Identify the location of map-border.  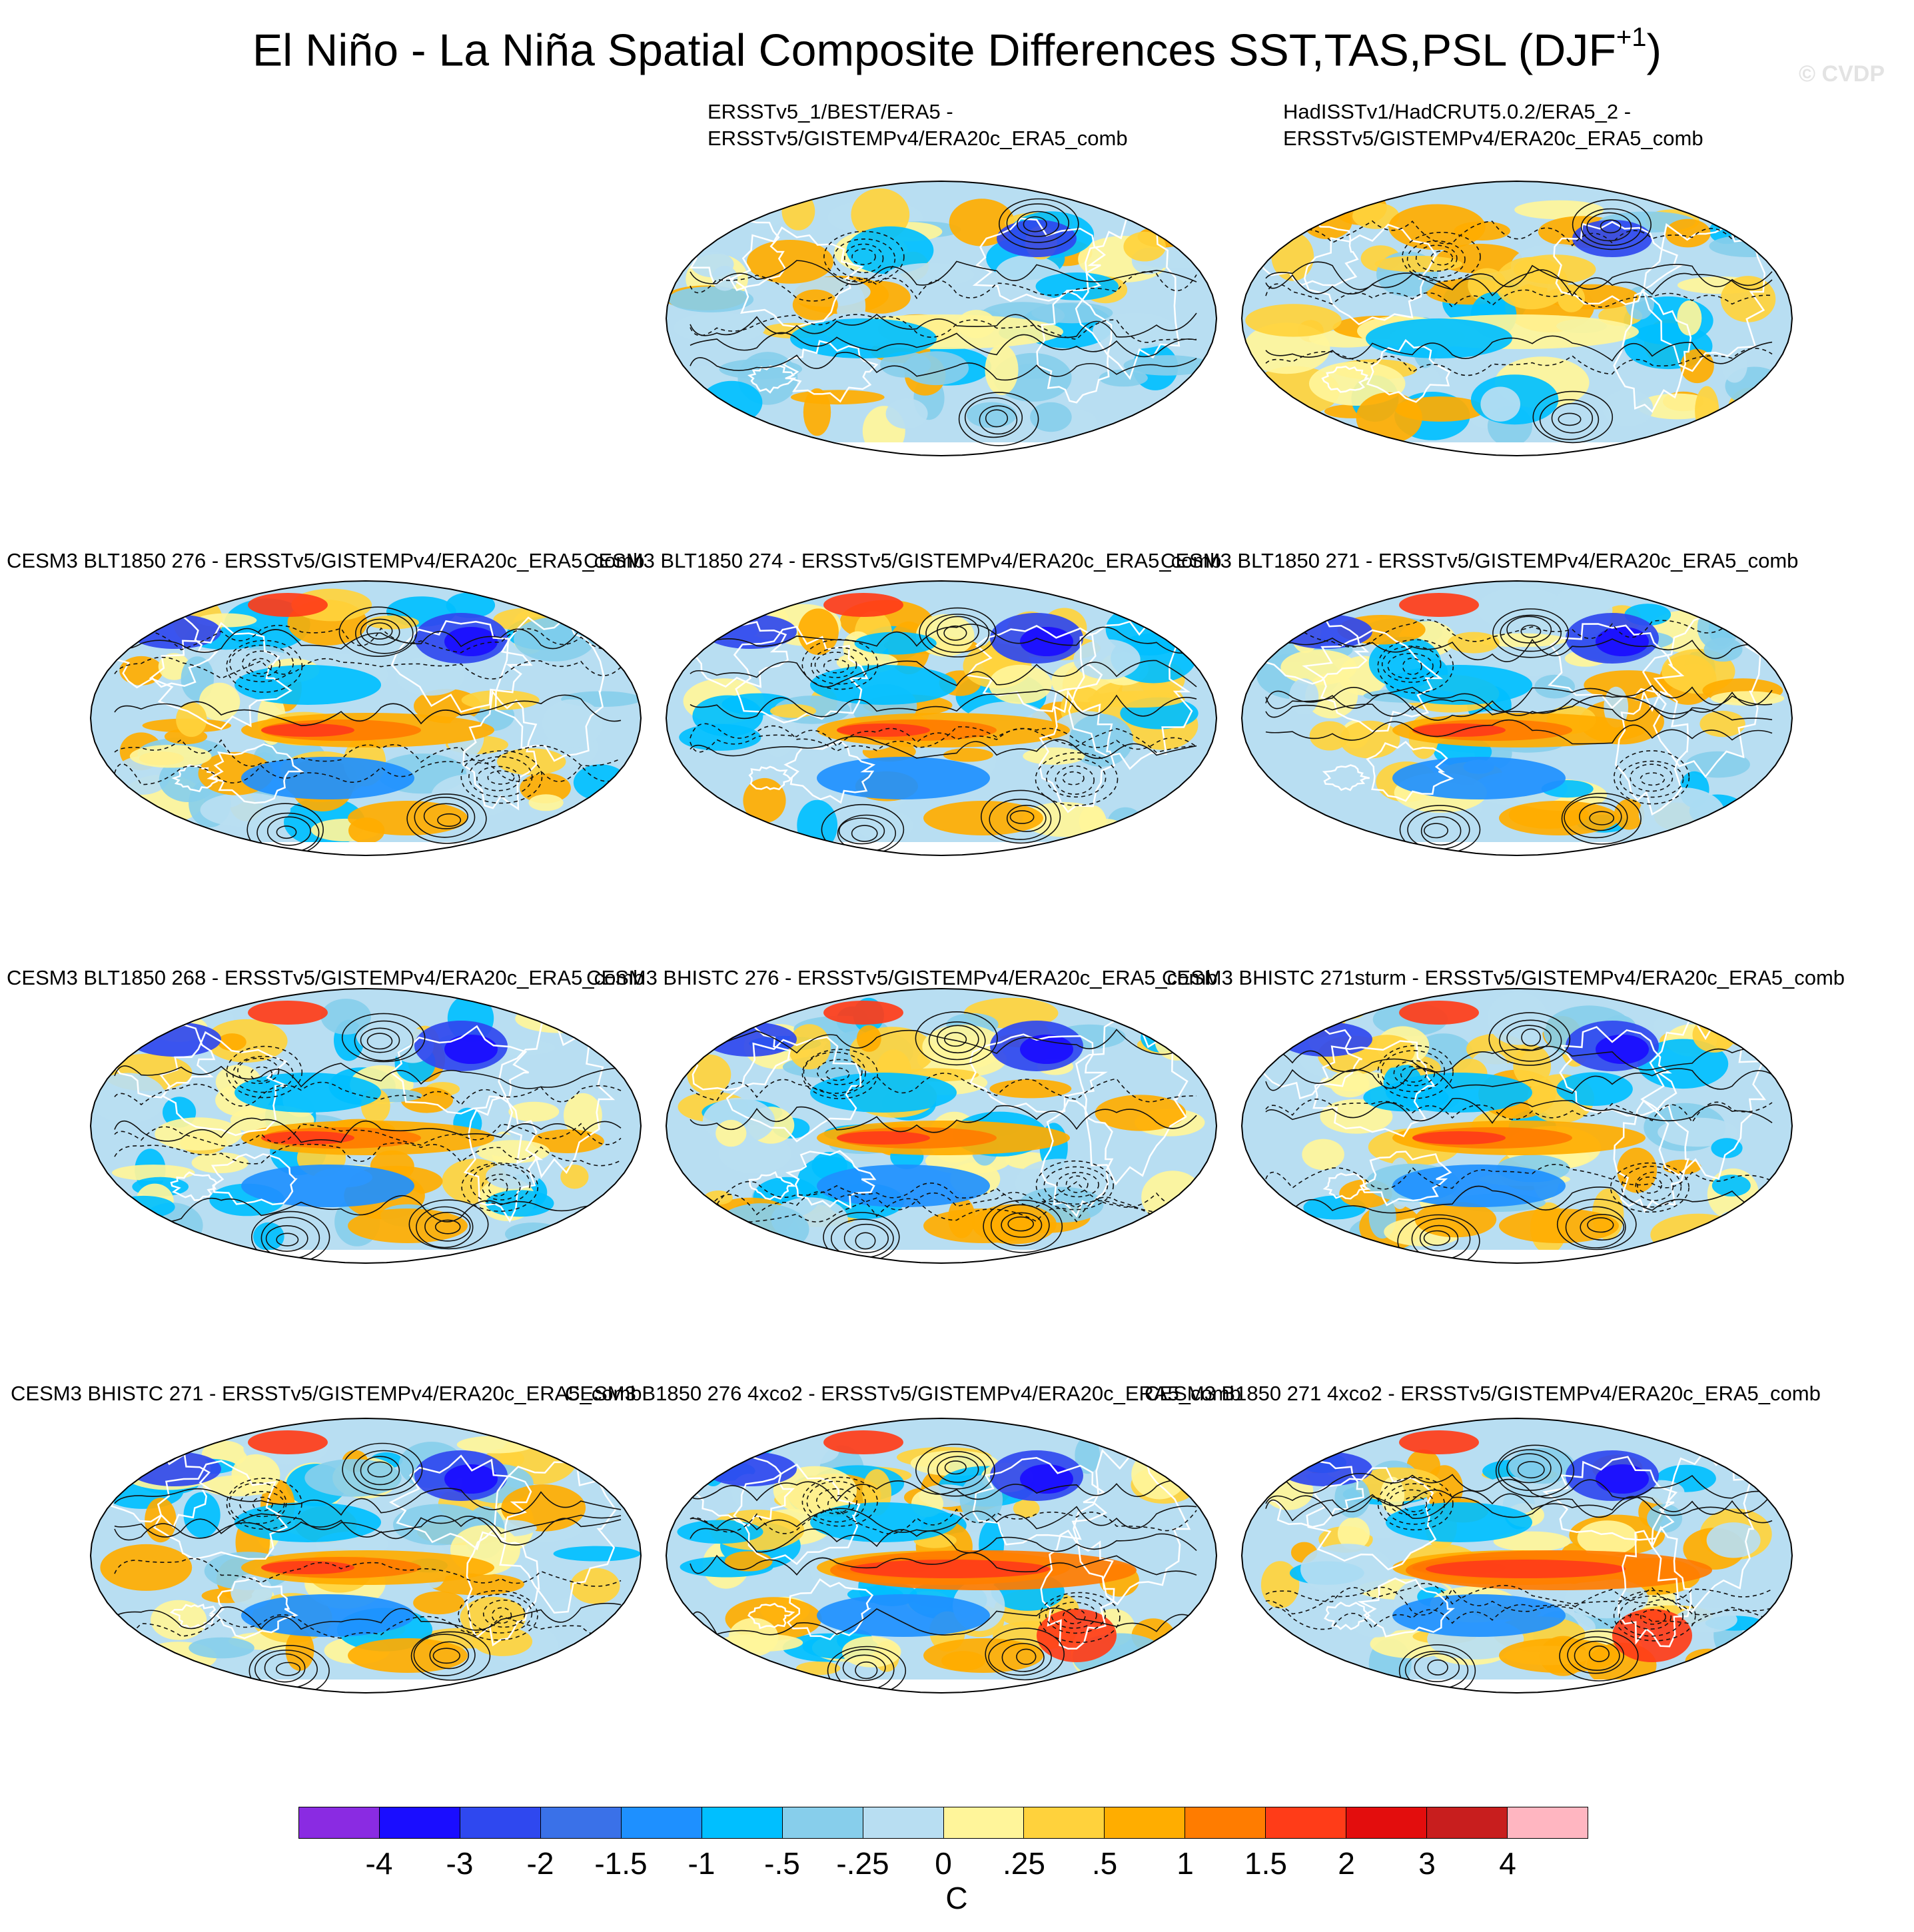
(365, 1555).